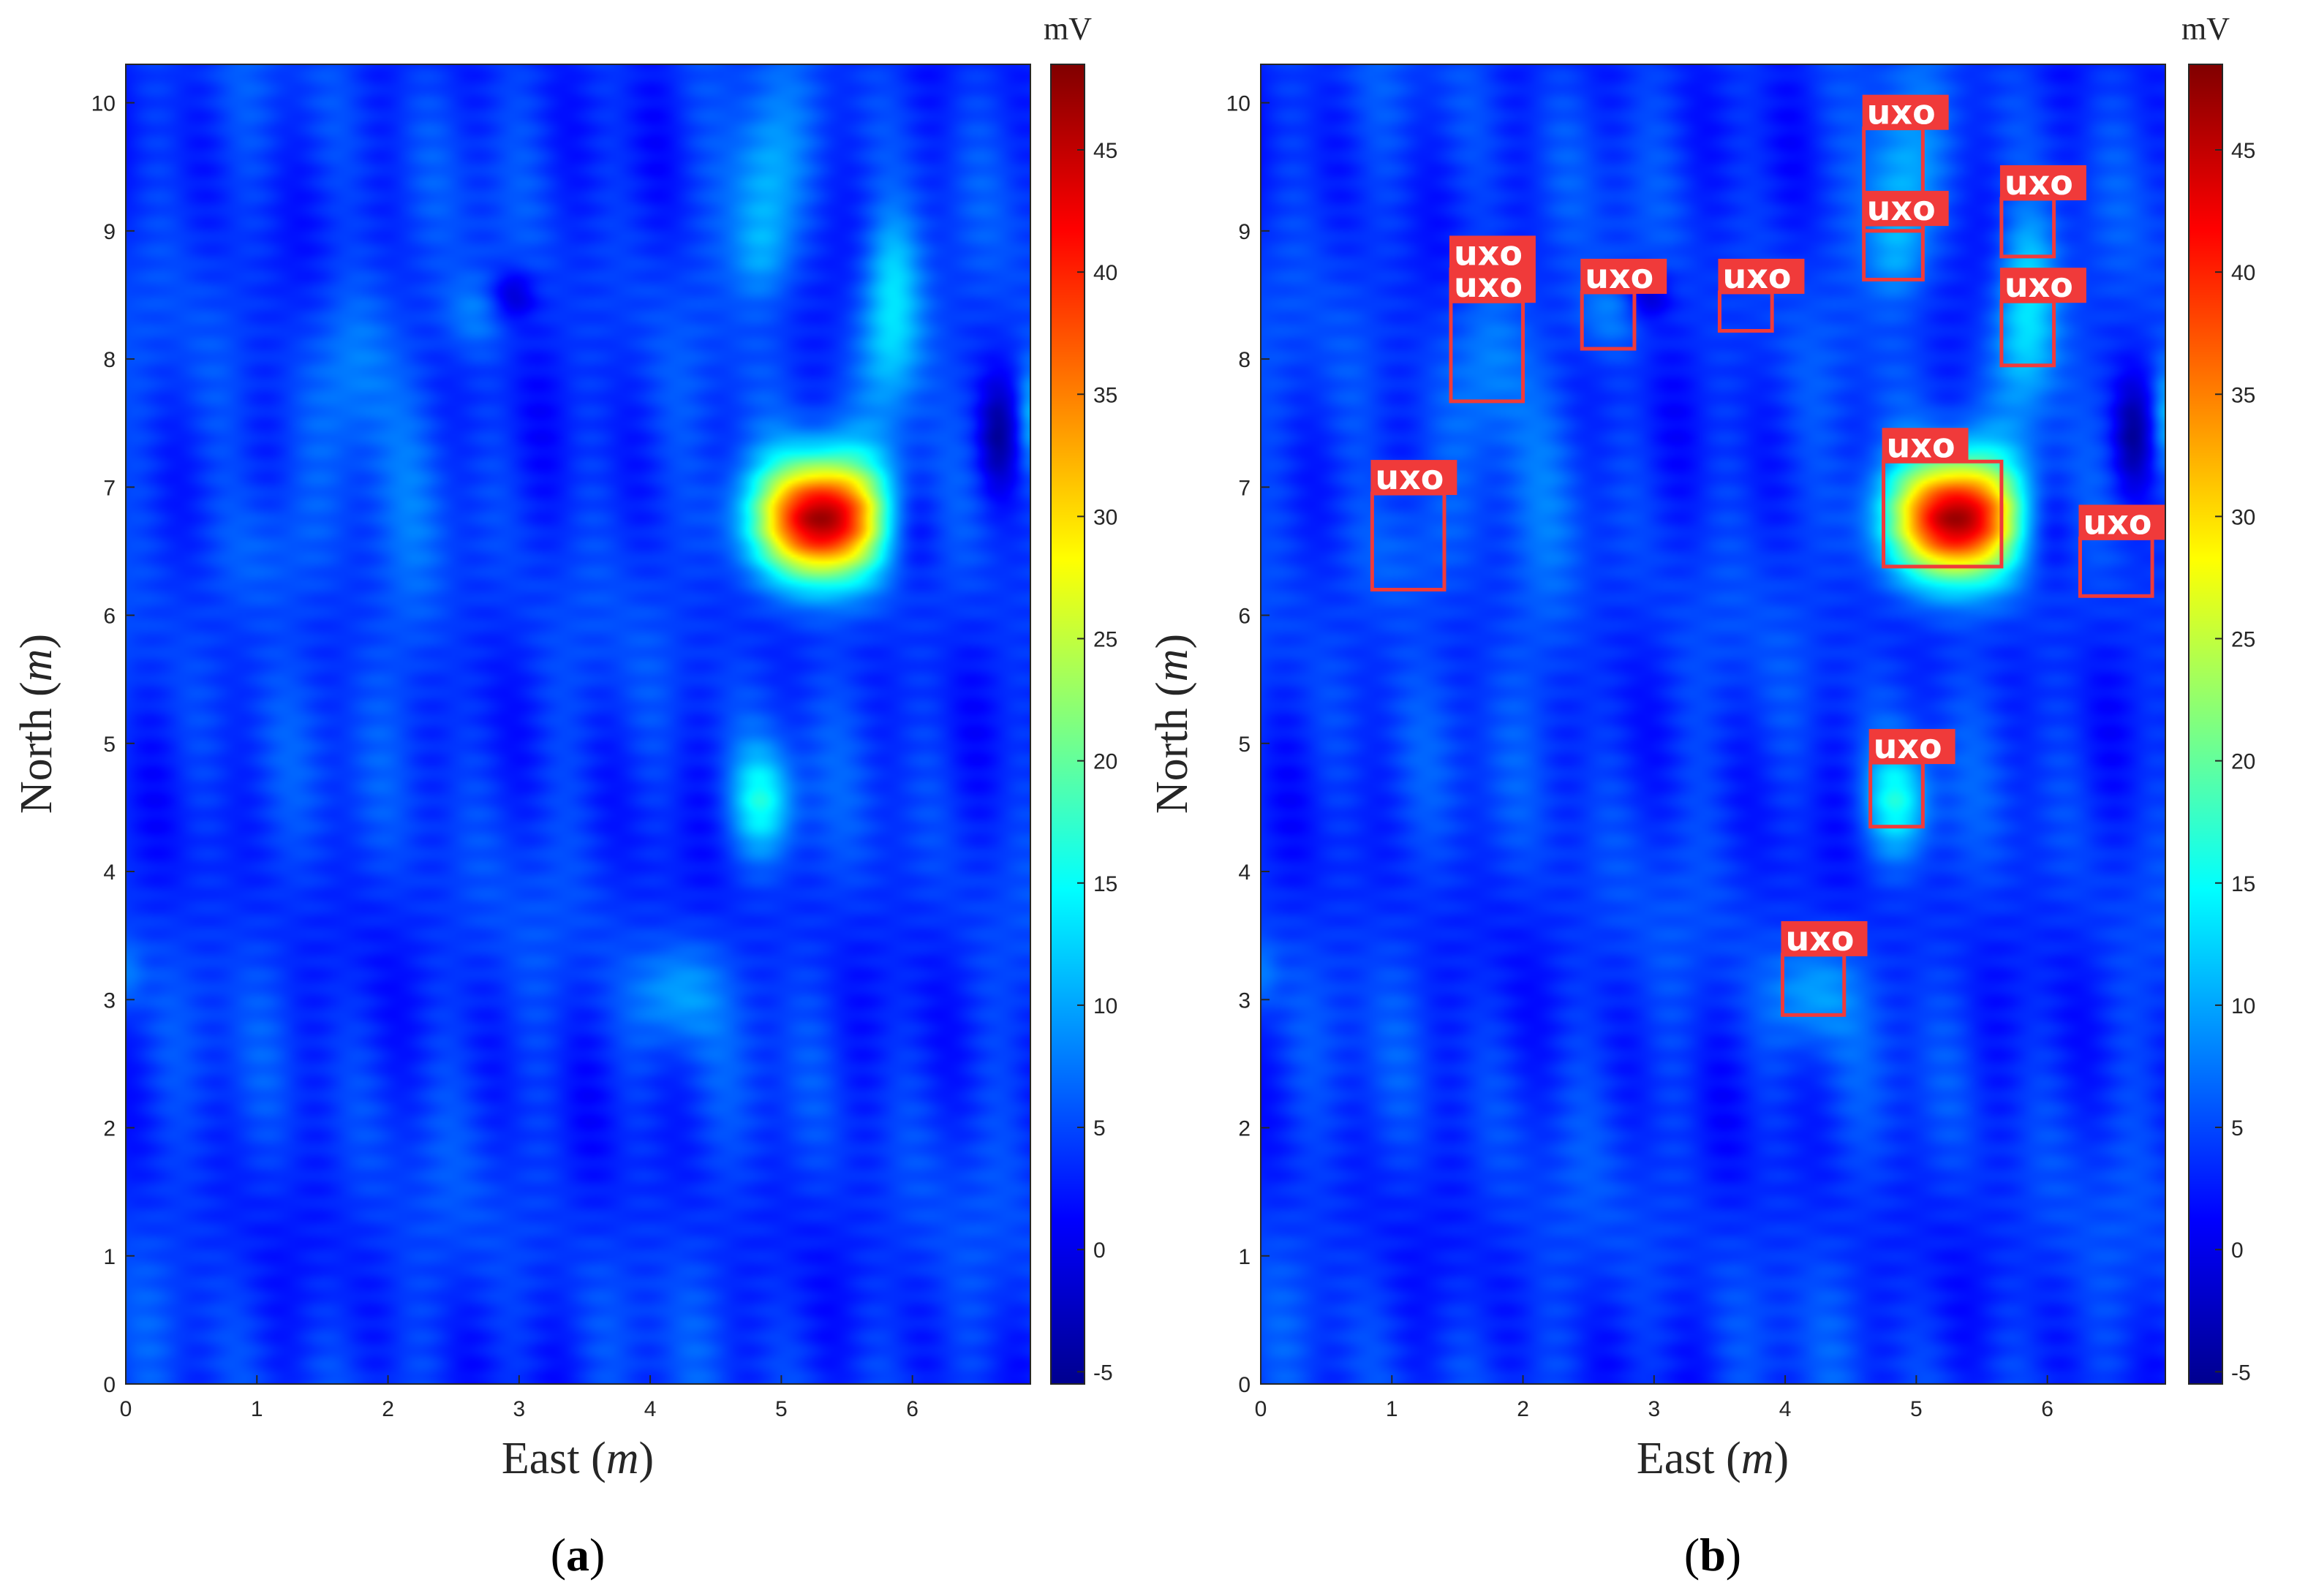 Image resolution: width=2297 pixels, height=1596 pixels. I want to click on y-axis-label-a: North (m), so click(37, 724).